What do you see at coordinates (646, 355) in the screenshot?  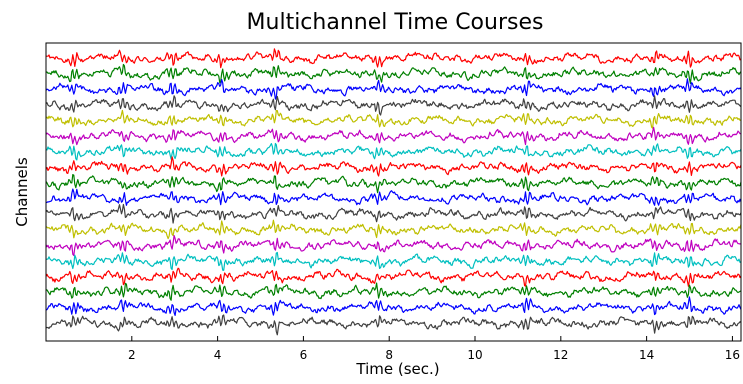 I see `x-tick-label: 14` at bounding box center [646, 355].